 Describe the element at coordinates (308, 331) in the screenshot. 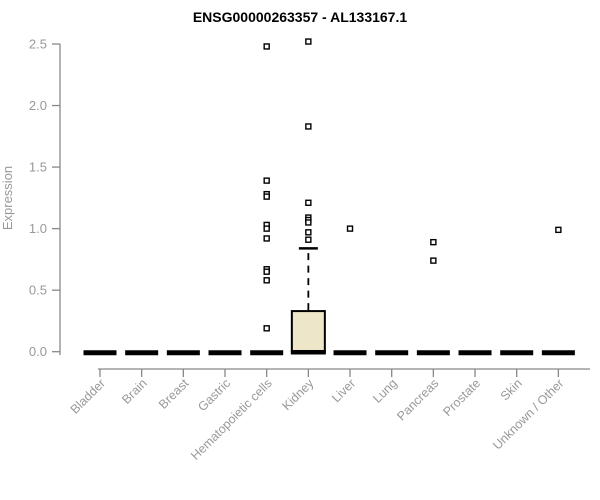

I see `box` at that location.